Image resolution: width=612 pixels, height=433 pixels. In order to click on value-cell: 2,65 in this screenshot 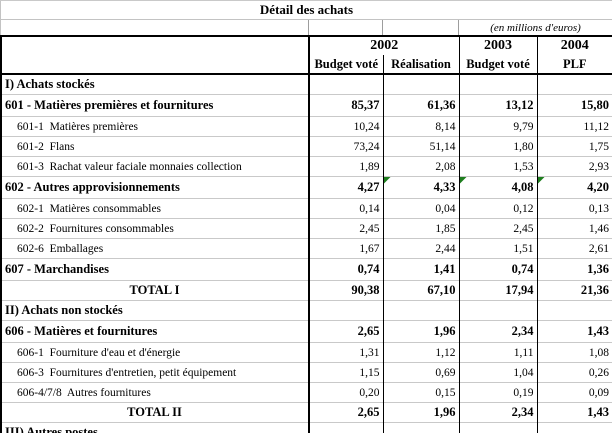, I will do `click(345, 412)`.